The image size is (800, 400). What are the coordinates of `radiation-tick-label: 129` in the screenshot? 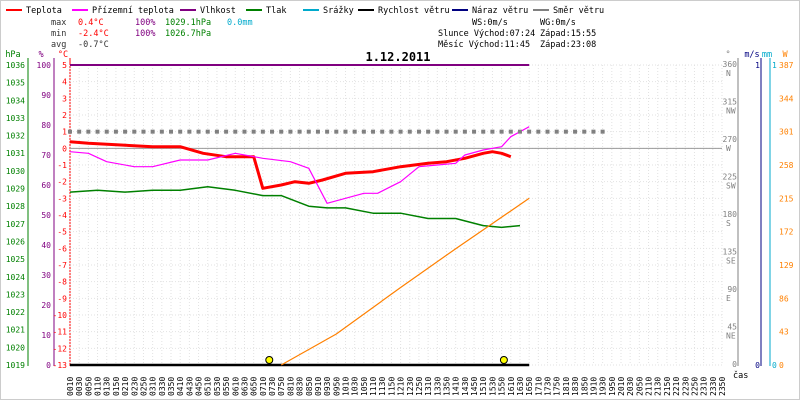 It's located at (786, 265).